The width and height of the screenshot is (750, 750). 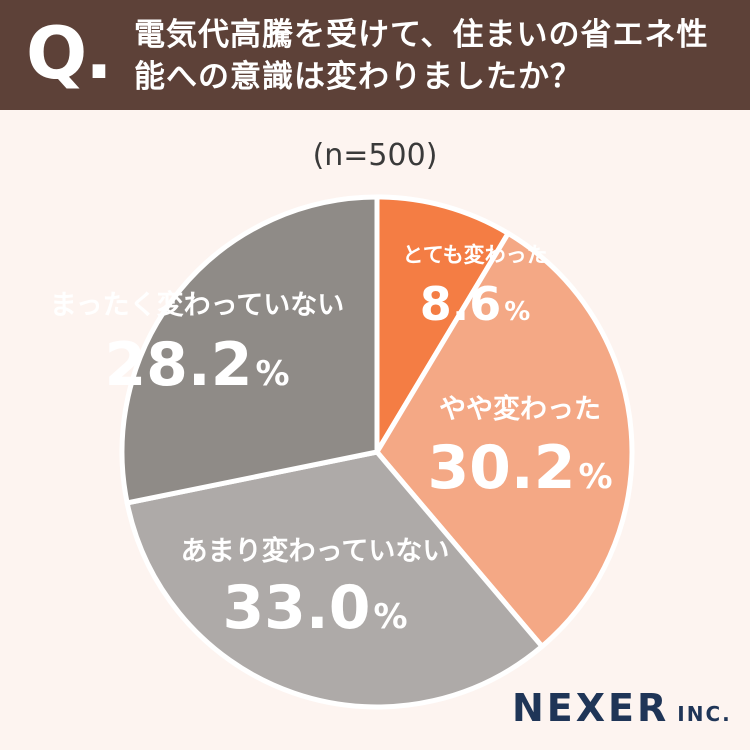 I want to click on slice-value-label: 28.2%, so click(x=196, y=365).